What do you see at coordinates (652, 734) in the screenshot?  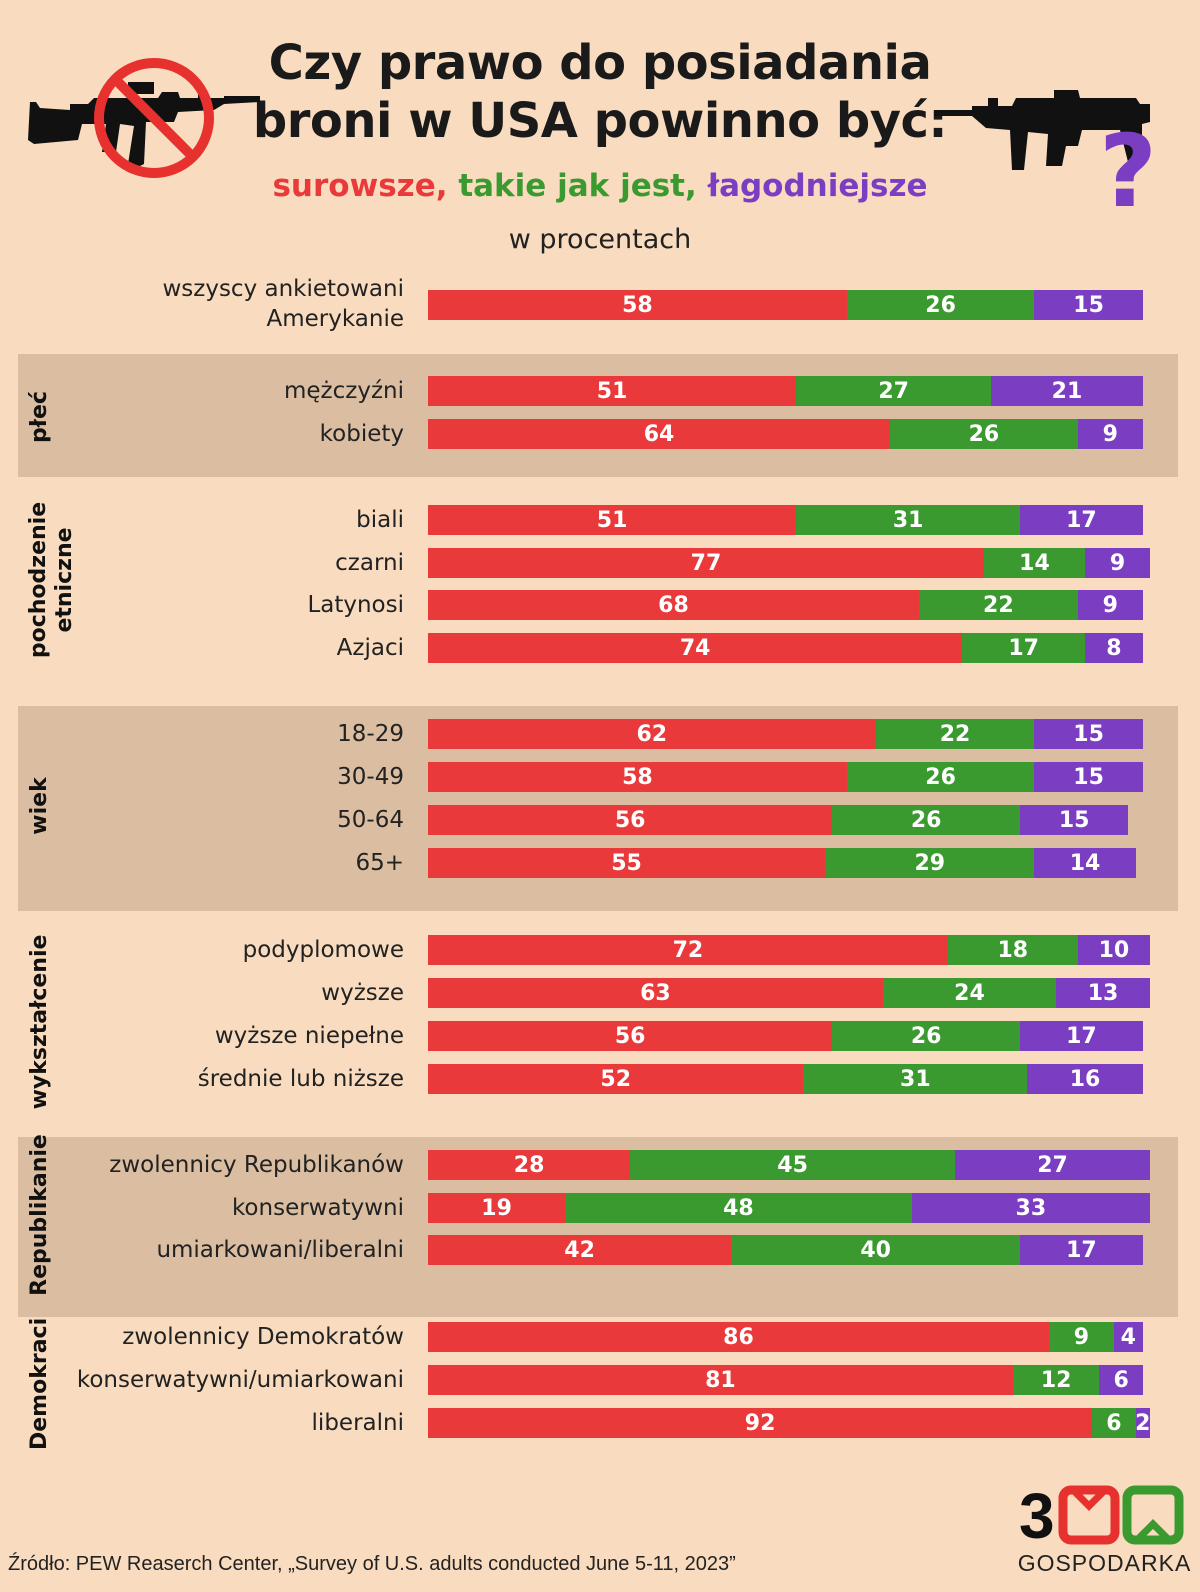 I see `bar-segment-stricter: 62` at bounding box center [652, 734].